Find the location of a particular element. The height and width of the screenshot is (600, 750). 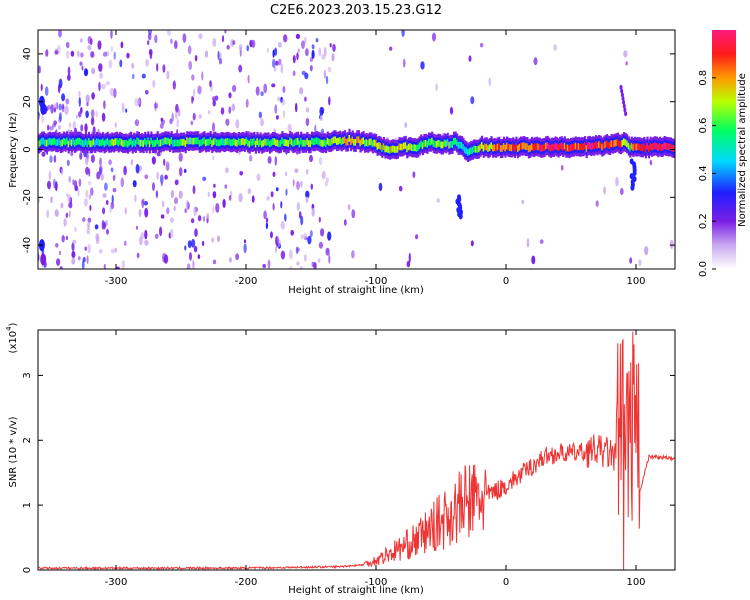

colorbar-tick-label: 0.6 is located at coordinates (703, 126).